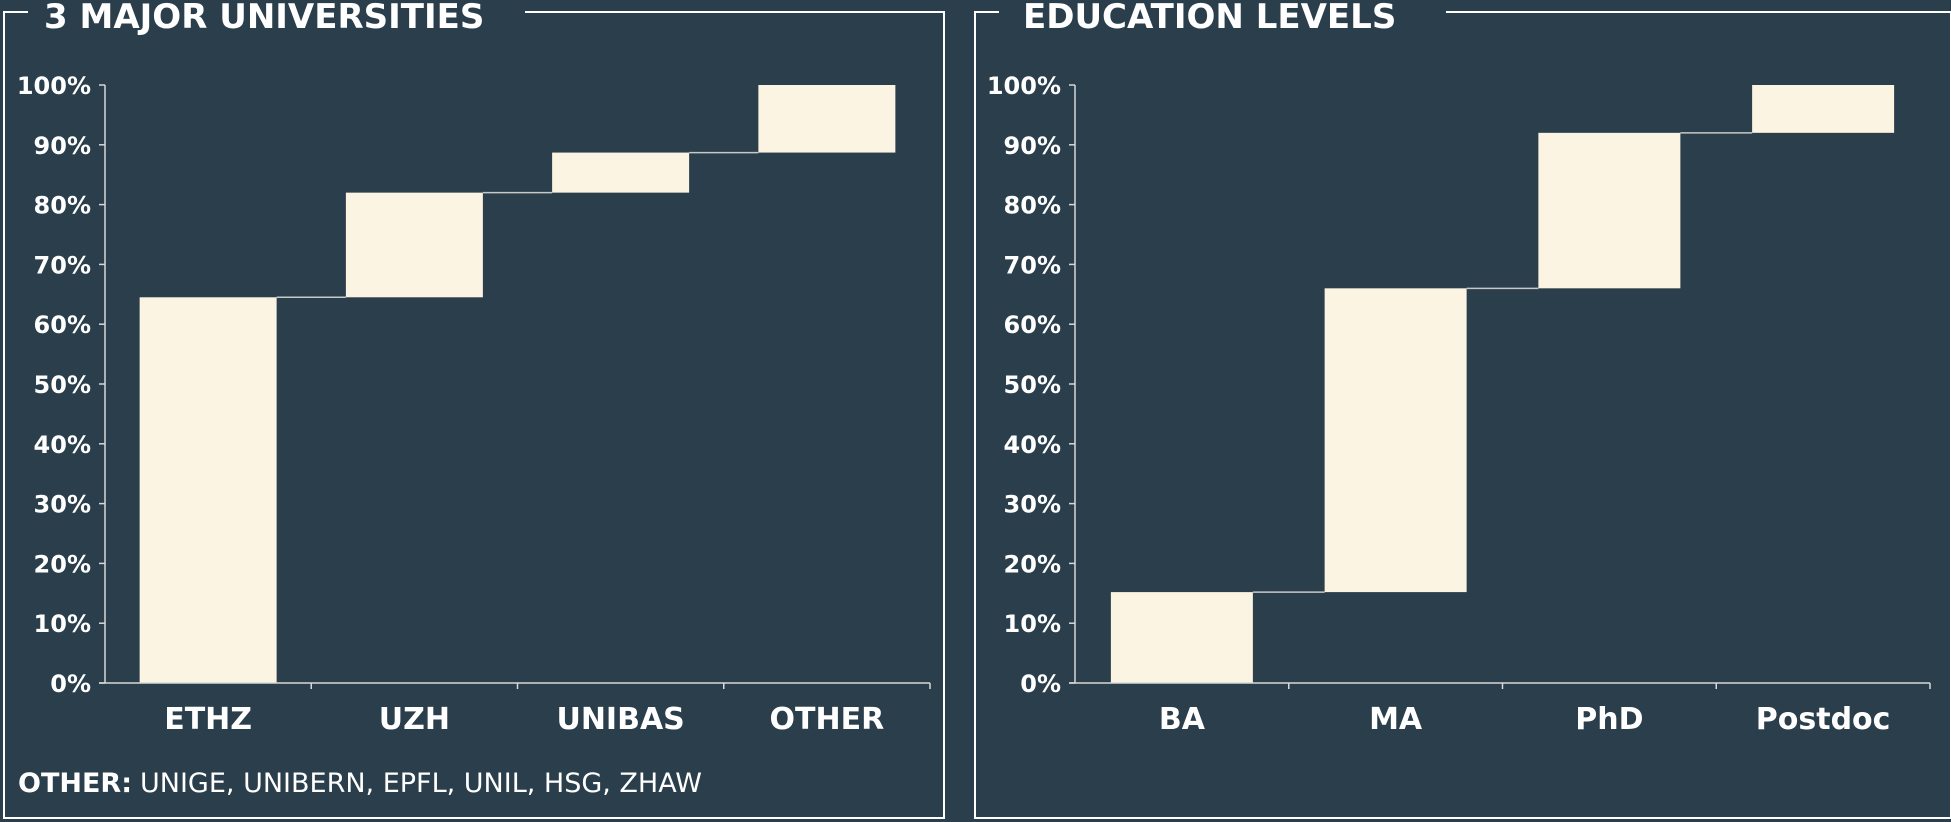 The height and width of the screenshot is (822, 1951). What do you see at coordinates (524, 719) in the screenshot?
I see `universities-x-axis-labels: ETHZ UZH UNIBAS OTHER` at bounding box center [524, 719].